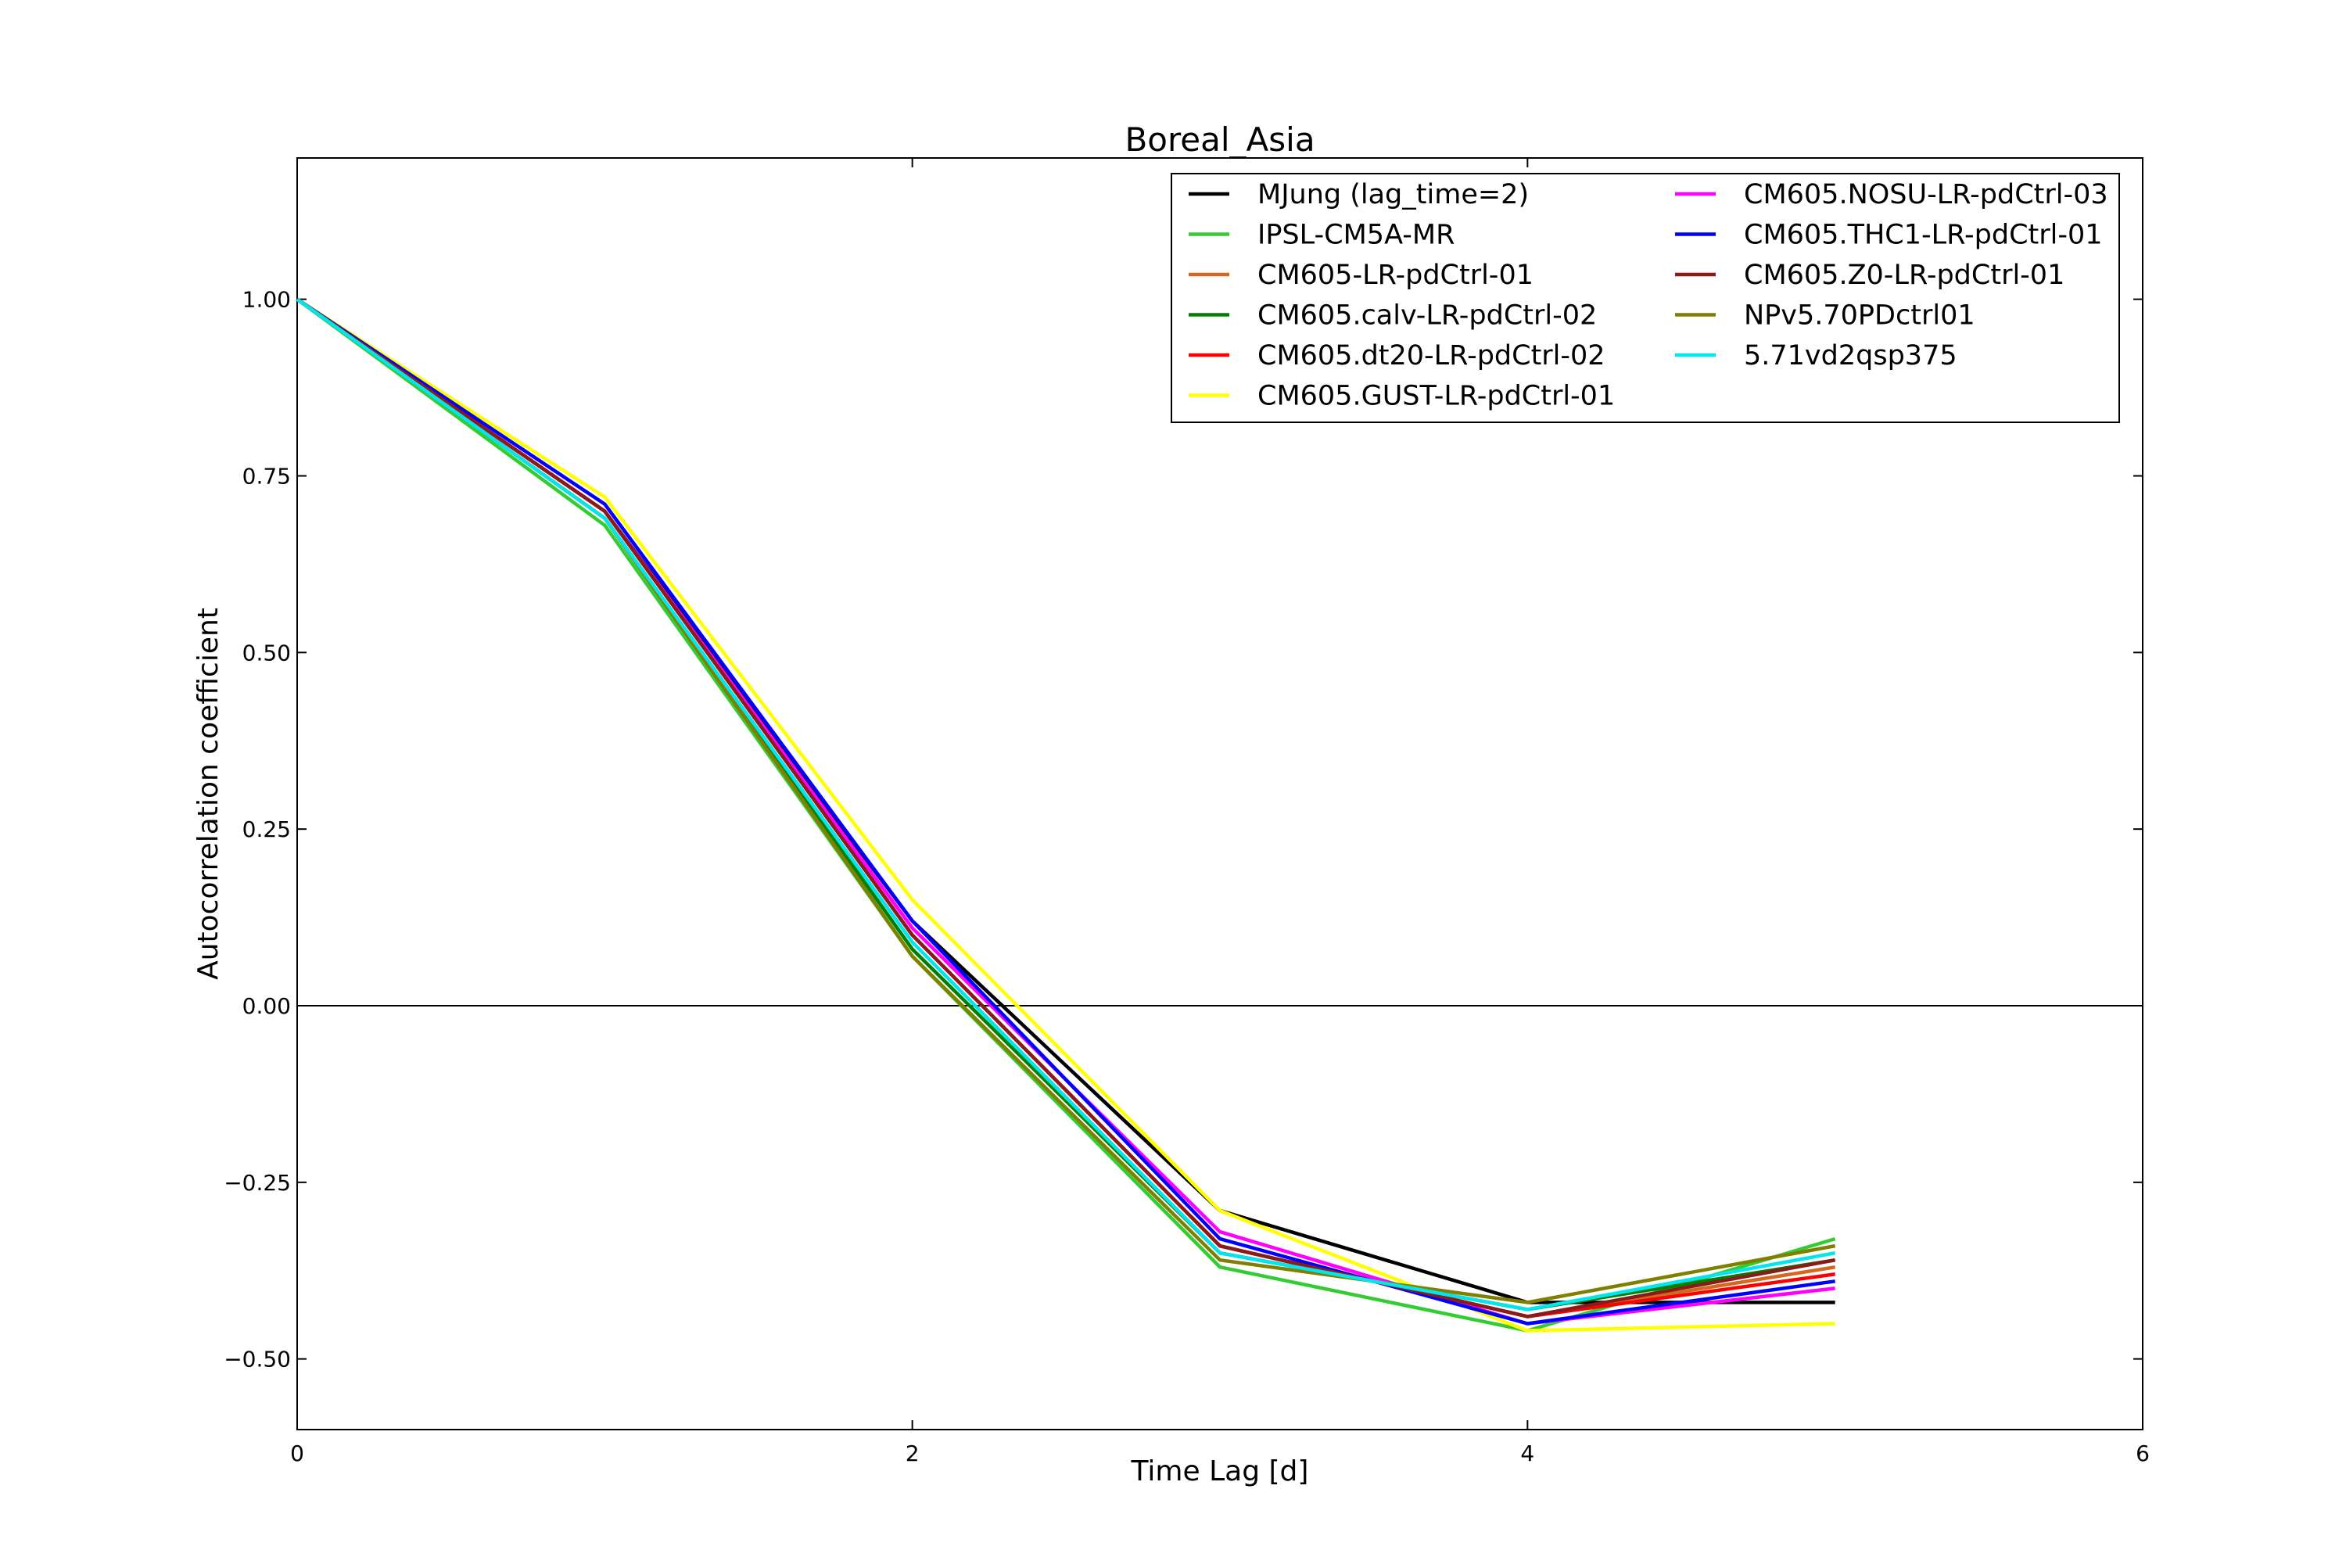  I want to click on legend-label: CM605.dt20-LR-pdCtrl-02, so click(1431, 355).